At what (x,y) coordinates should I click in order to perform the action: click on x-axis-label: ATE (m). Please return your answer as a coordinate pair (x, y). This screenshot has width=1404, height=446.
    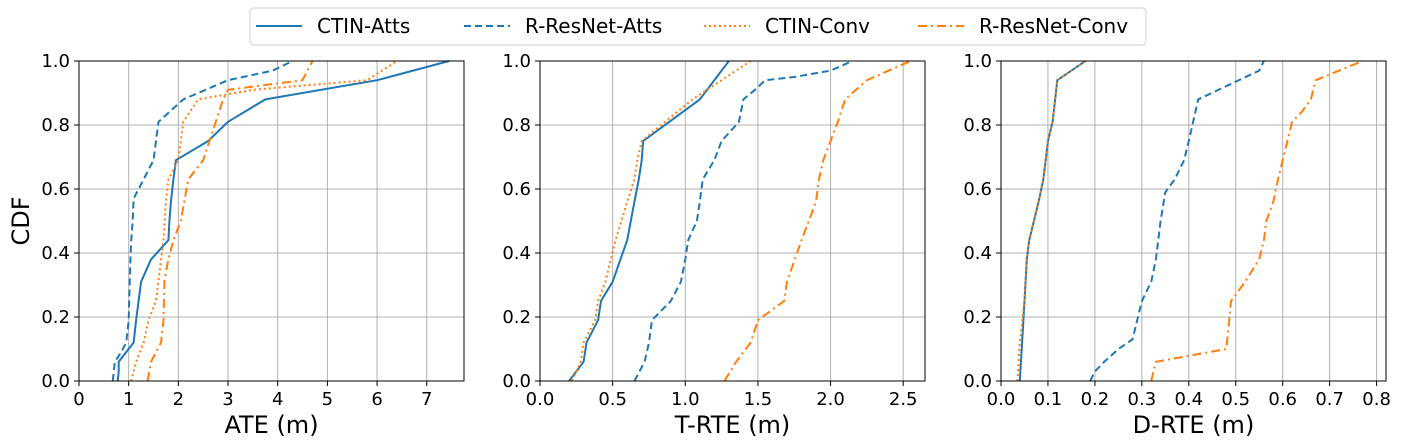
    Looking at the image, I should click on (271, 425).